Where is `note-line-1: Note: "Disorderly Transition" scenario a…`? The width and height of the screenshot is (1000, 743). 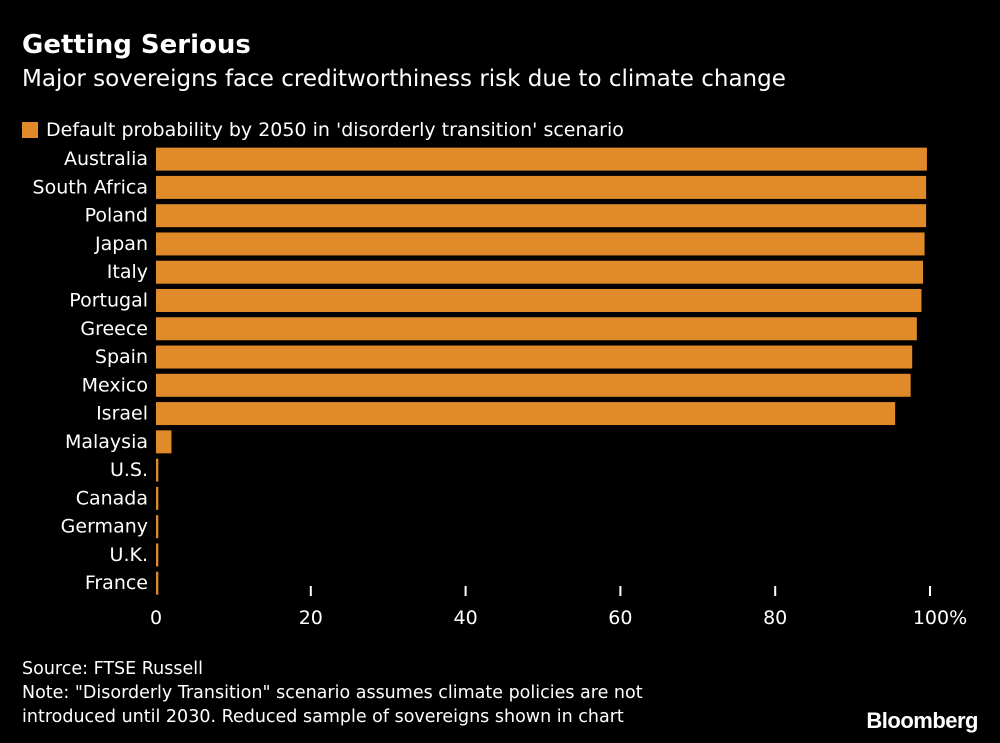
note-line-1: Note: "Disorderly Transition" scenario a… is located at coordinates (332, 693).